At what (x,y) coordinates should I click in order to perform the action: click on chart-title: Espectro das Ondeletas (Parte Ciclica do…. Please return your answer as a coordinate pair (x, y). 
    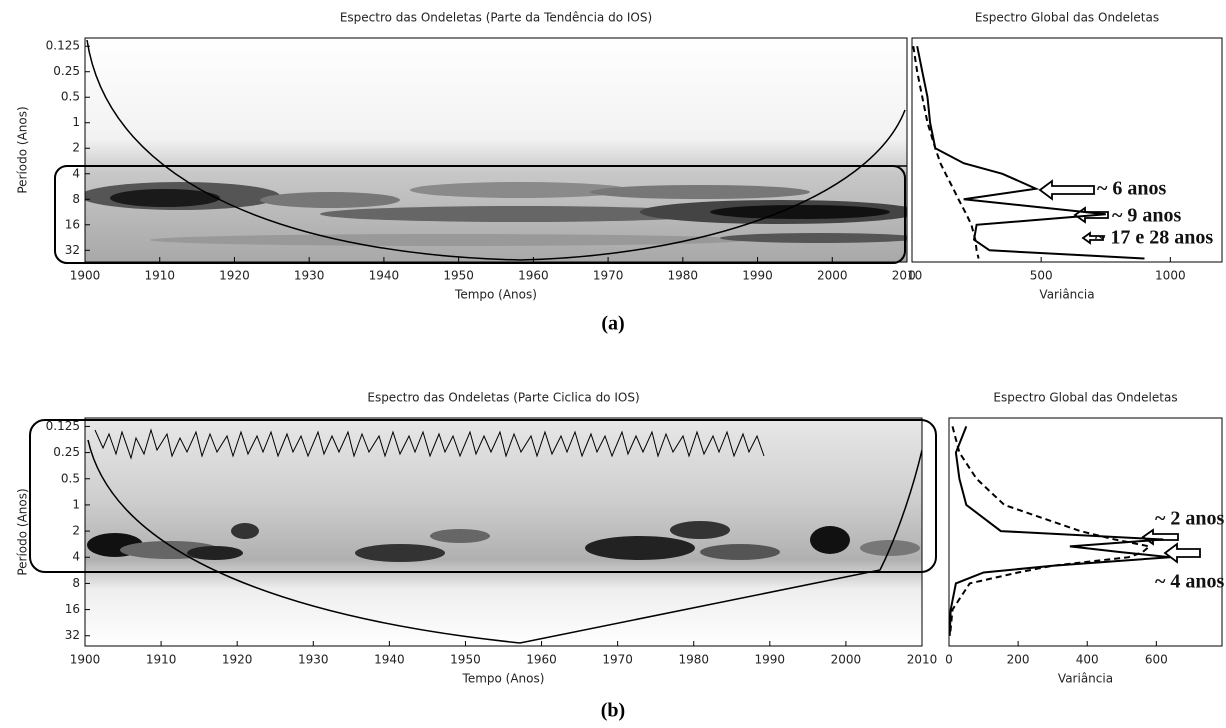
    Looking at the image, I should click on (503, 398).